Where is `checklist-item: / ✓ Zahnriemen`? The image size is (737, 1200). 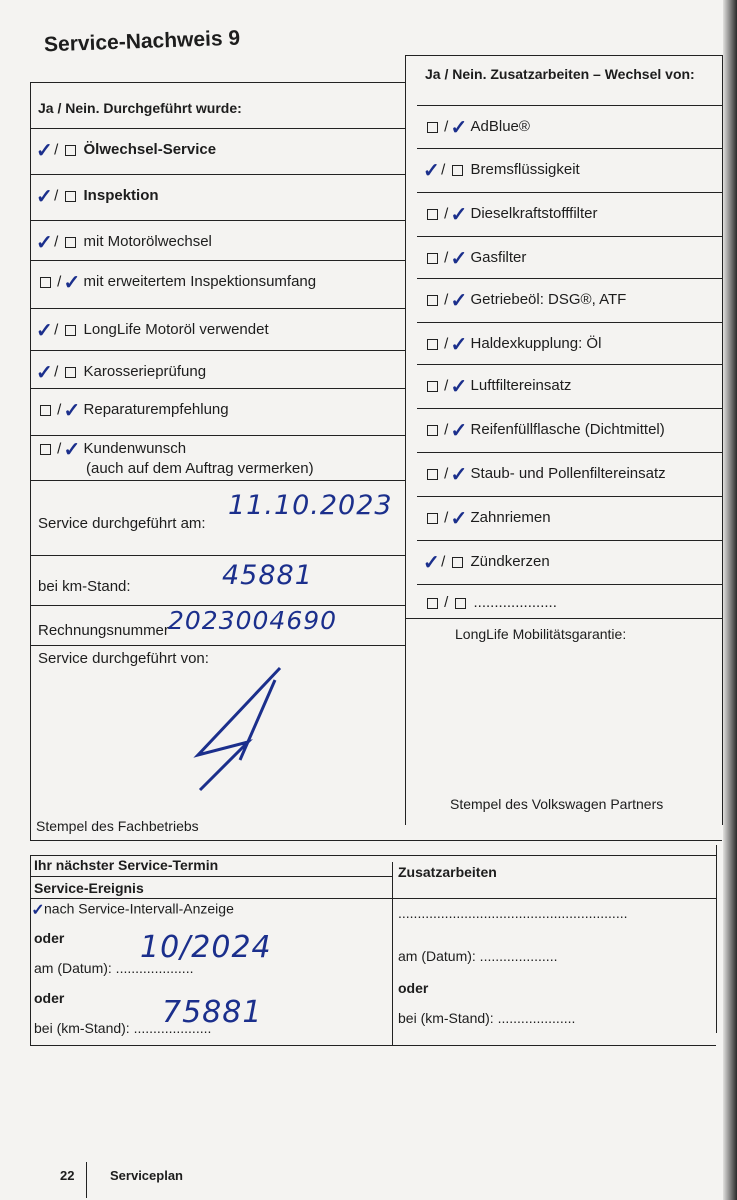
checklist-item: / ✓ Zahnriemen is located at coordinates (488, 518).